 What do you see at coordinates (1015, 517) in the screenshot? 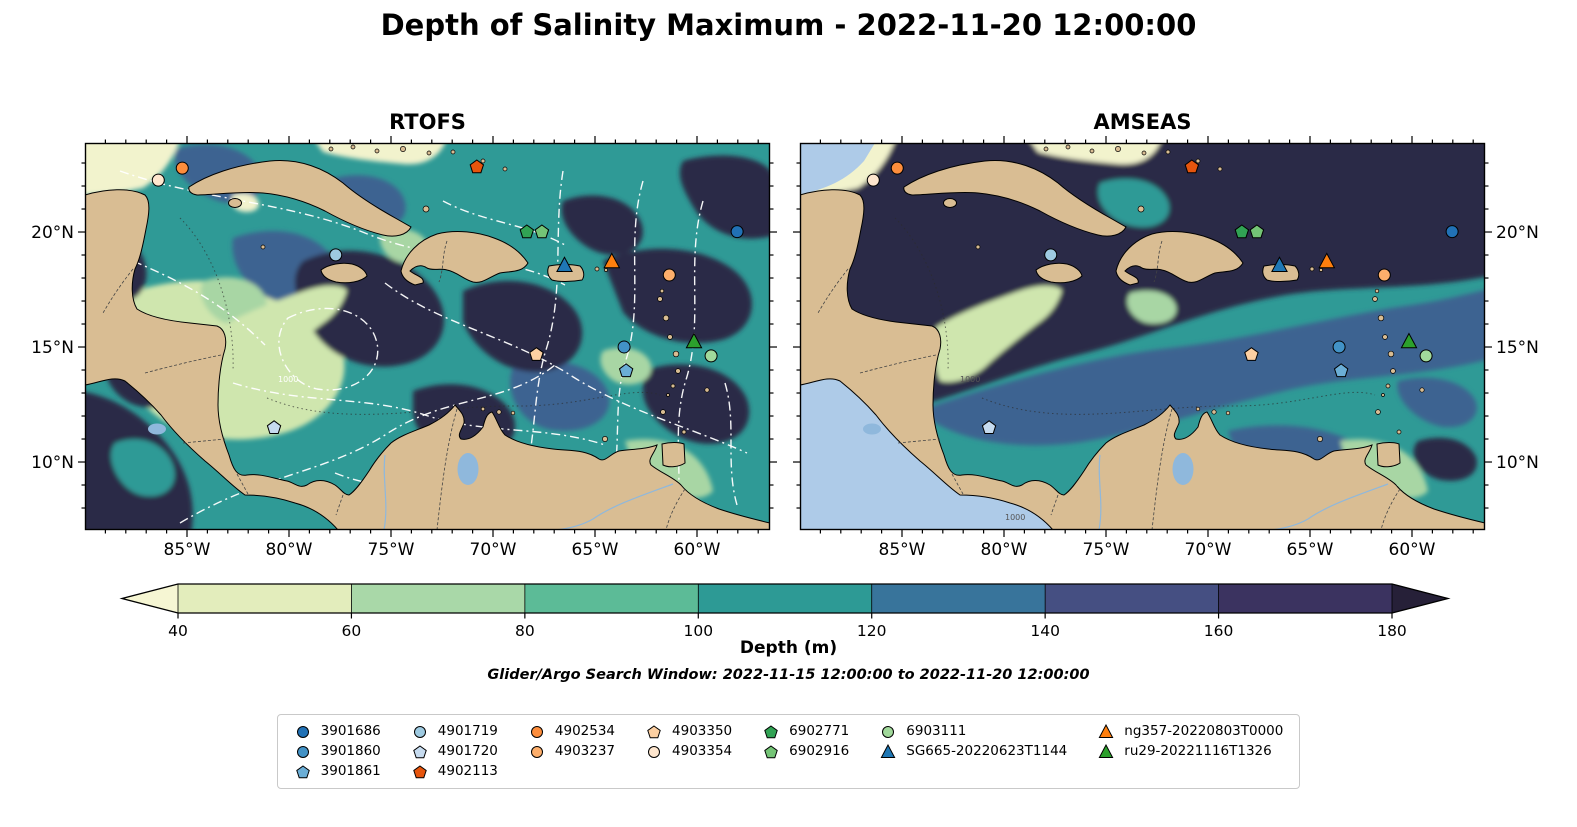
I see `bathymetry-contour-label: 1000` at bounding box center [1015, 517].